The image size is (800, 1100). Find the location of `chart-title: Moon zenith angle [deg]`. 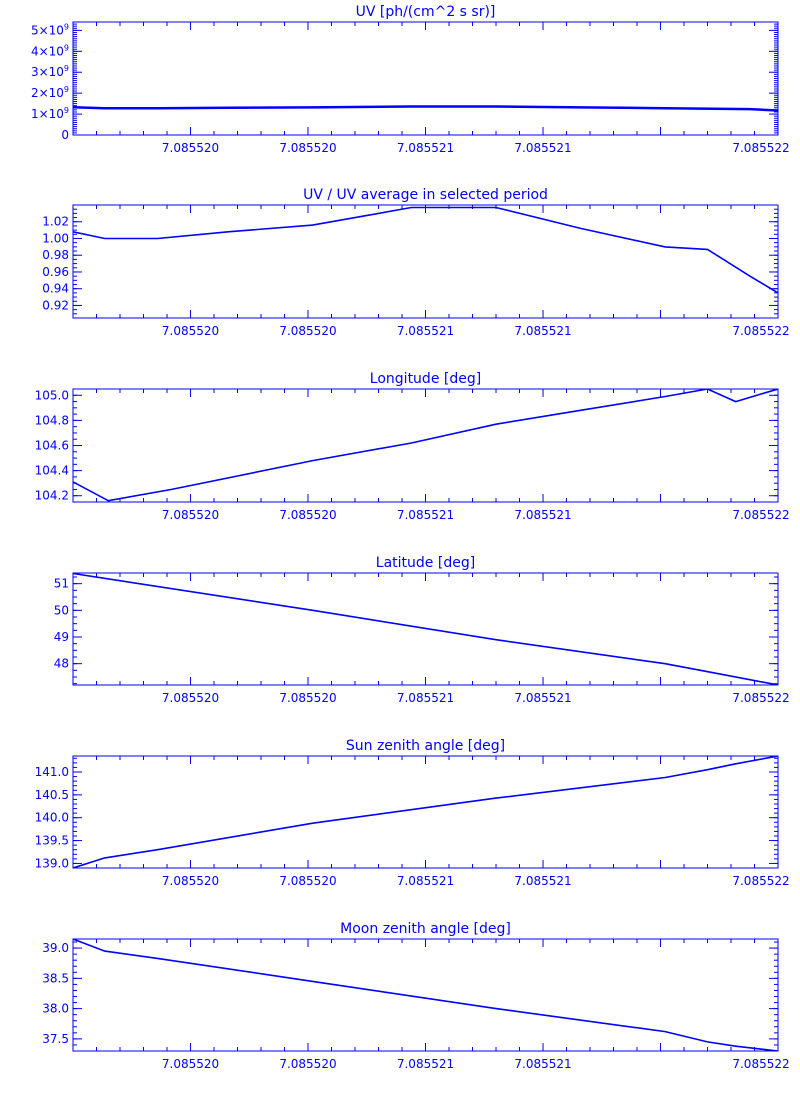

chart-title: Moon zenith angle [deg] is located at coordinates (425, 929).